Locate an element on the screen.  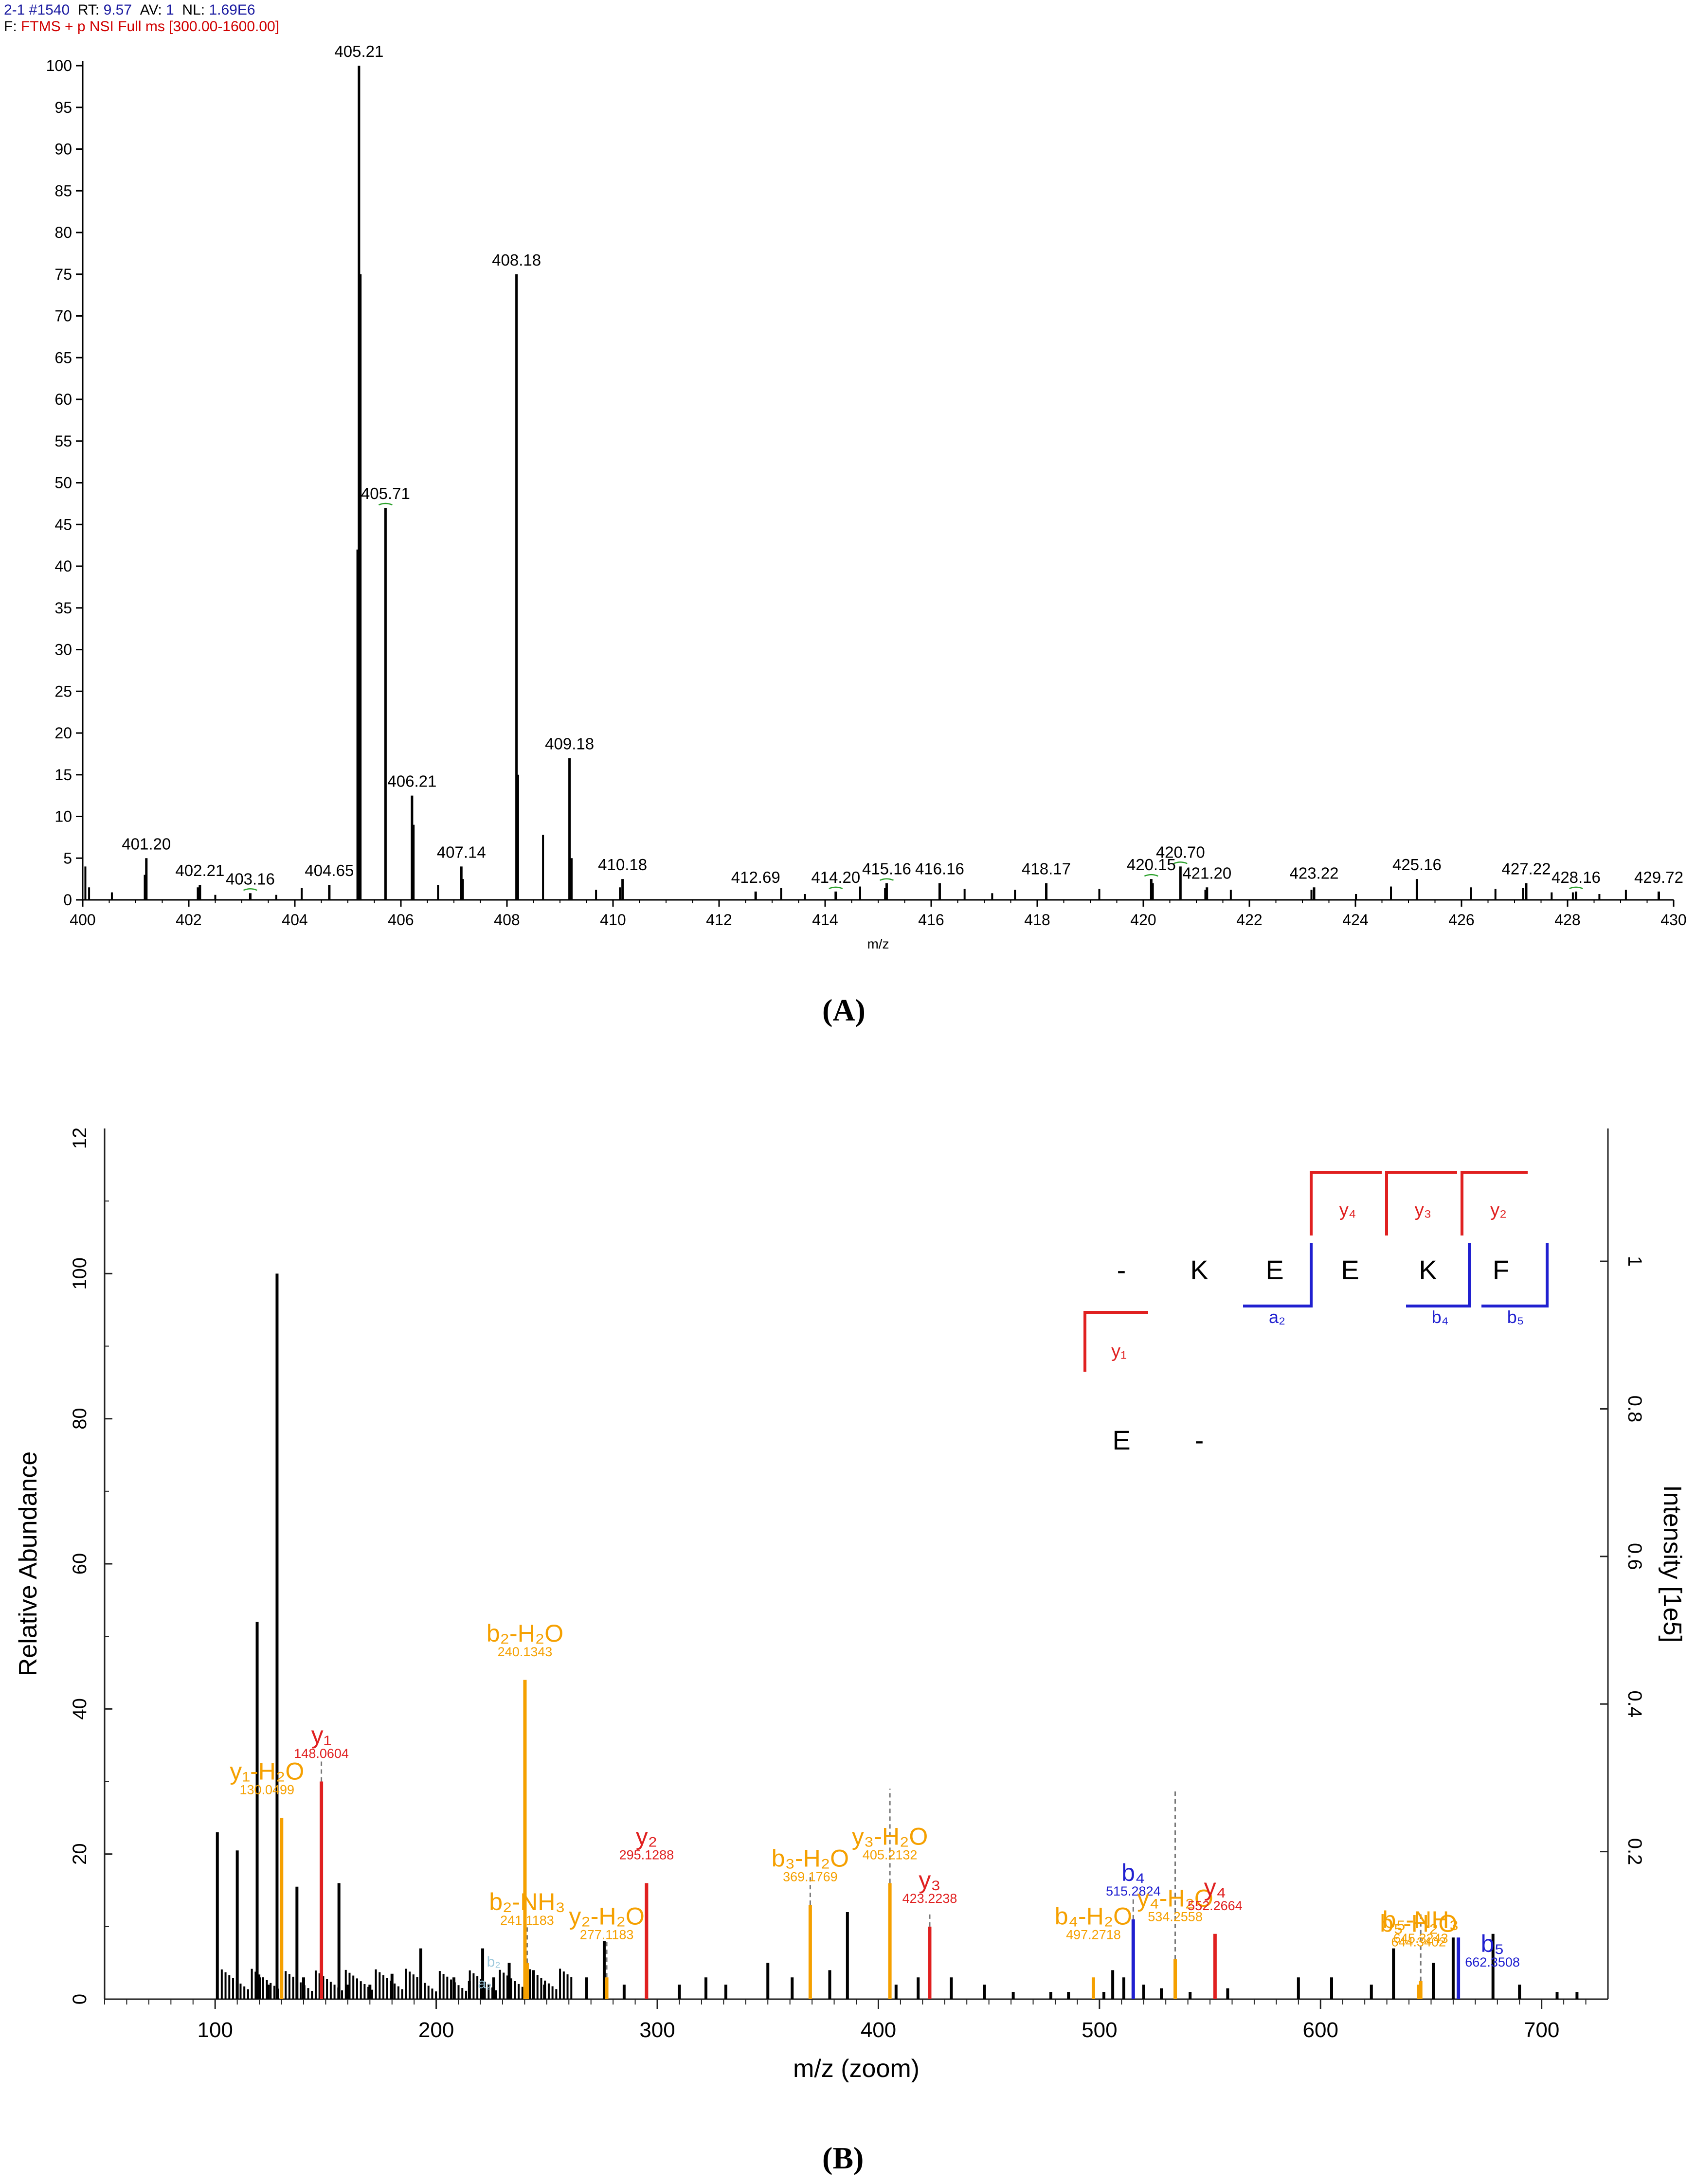
y-tick-label-top: 12 is located at coordinates (79, 1138).